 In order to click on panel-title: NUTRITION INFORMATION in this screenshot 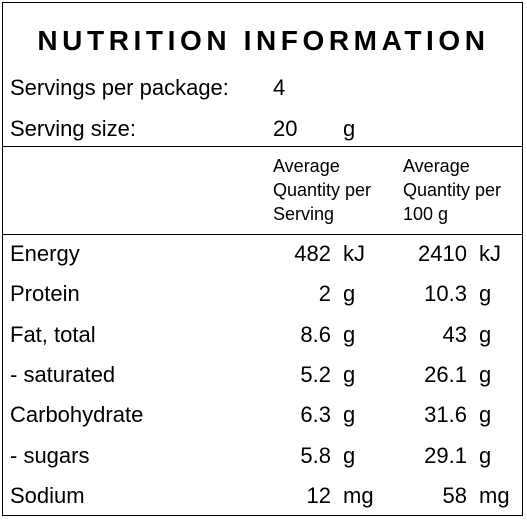, I will do `click(263, 40)`.